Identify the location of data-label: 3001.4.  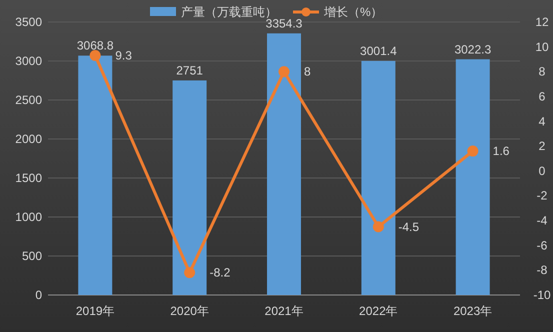
(379, 51).